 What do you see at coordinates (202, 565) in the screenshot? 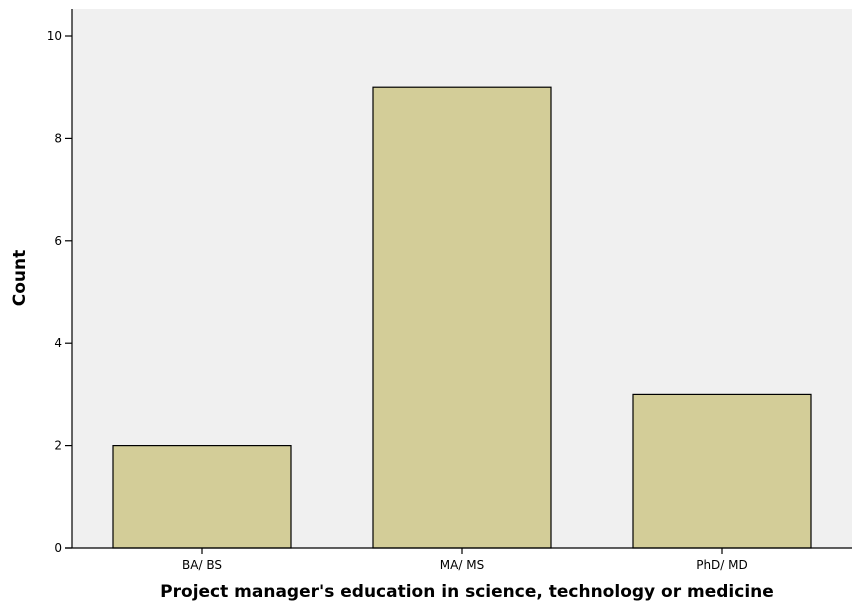
I see `x-tick-label-1: BA/ BS` at bounding box center [202, 565].